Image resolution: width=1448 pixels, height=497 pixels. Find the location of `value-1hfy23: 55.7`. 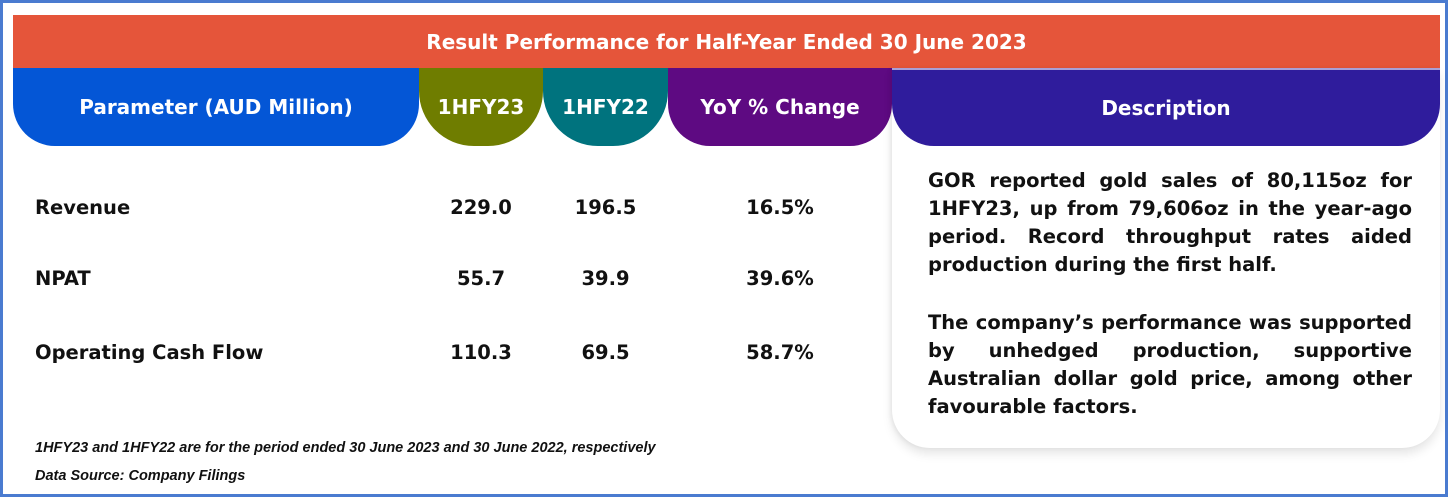

value-1hfy23: 55.7 is located at coordinates (481, 278).